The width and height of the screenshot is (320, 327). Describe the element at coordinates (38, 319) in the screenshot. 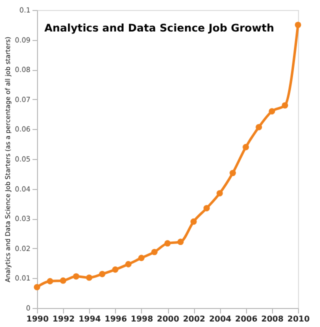

I see `x-tick-label: 1990` at that location.